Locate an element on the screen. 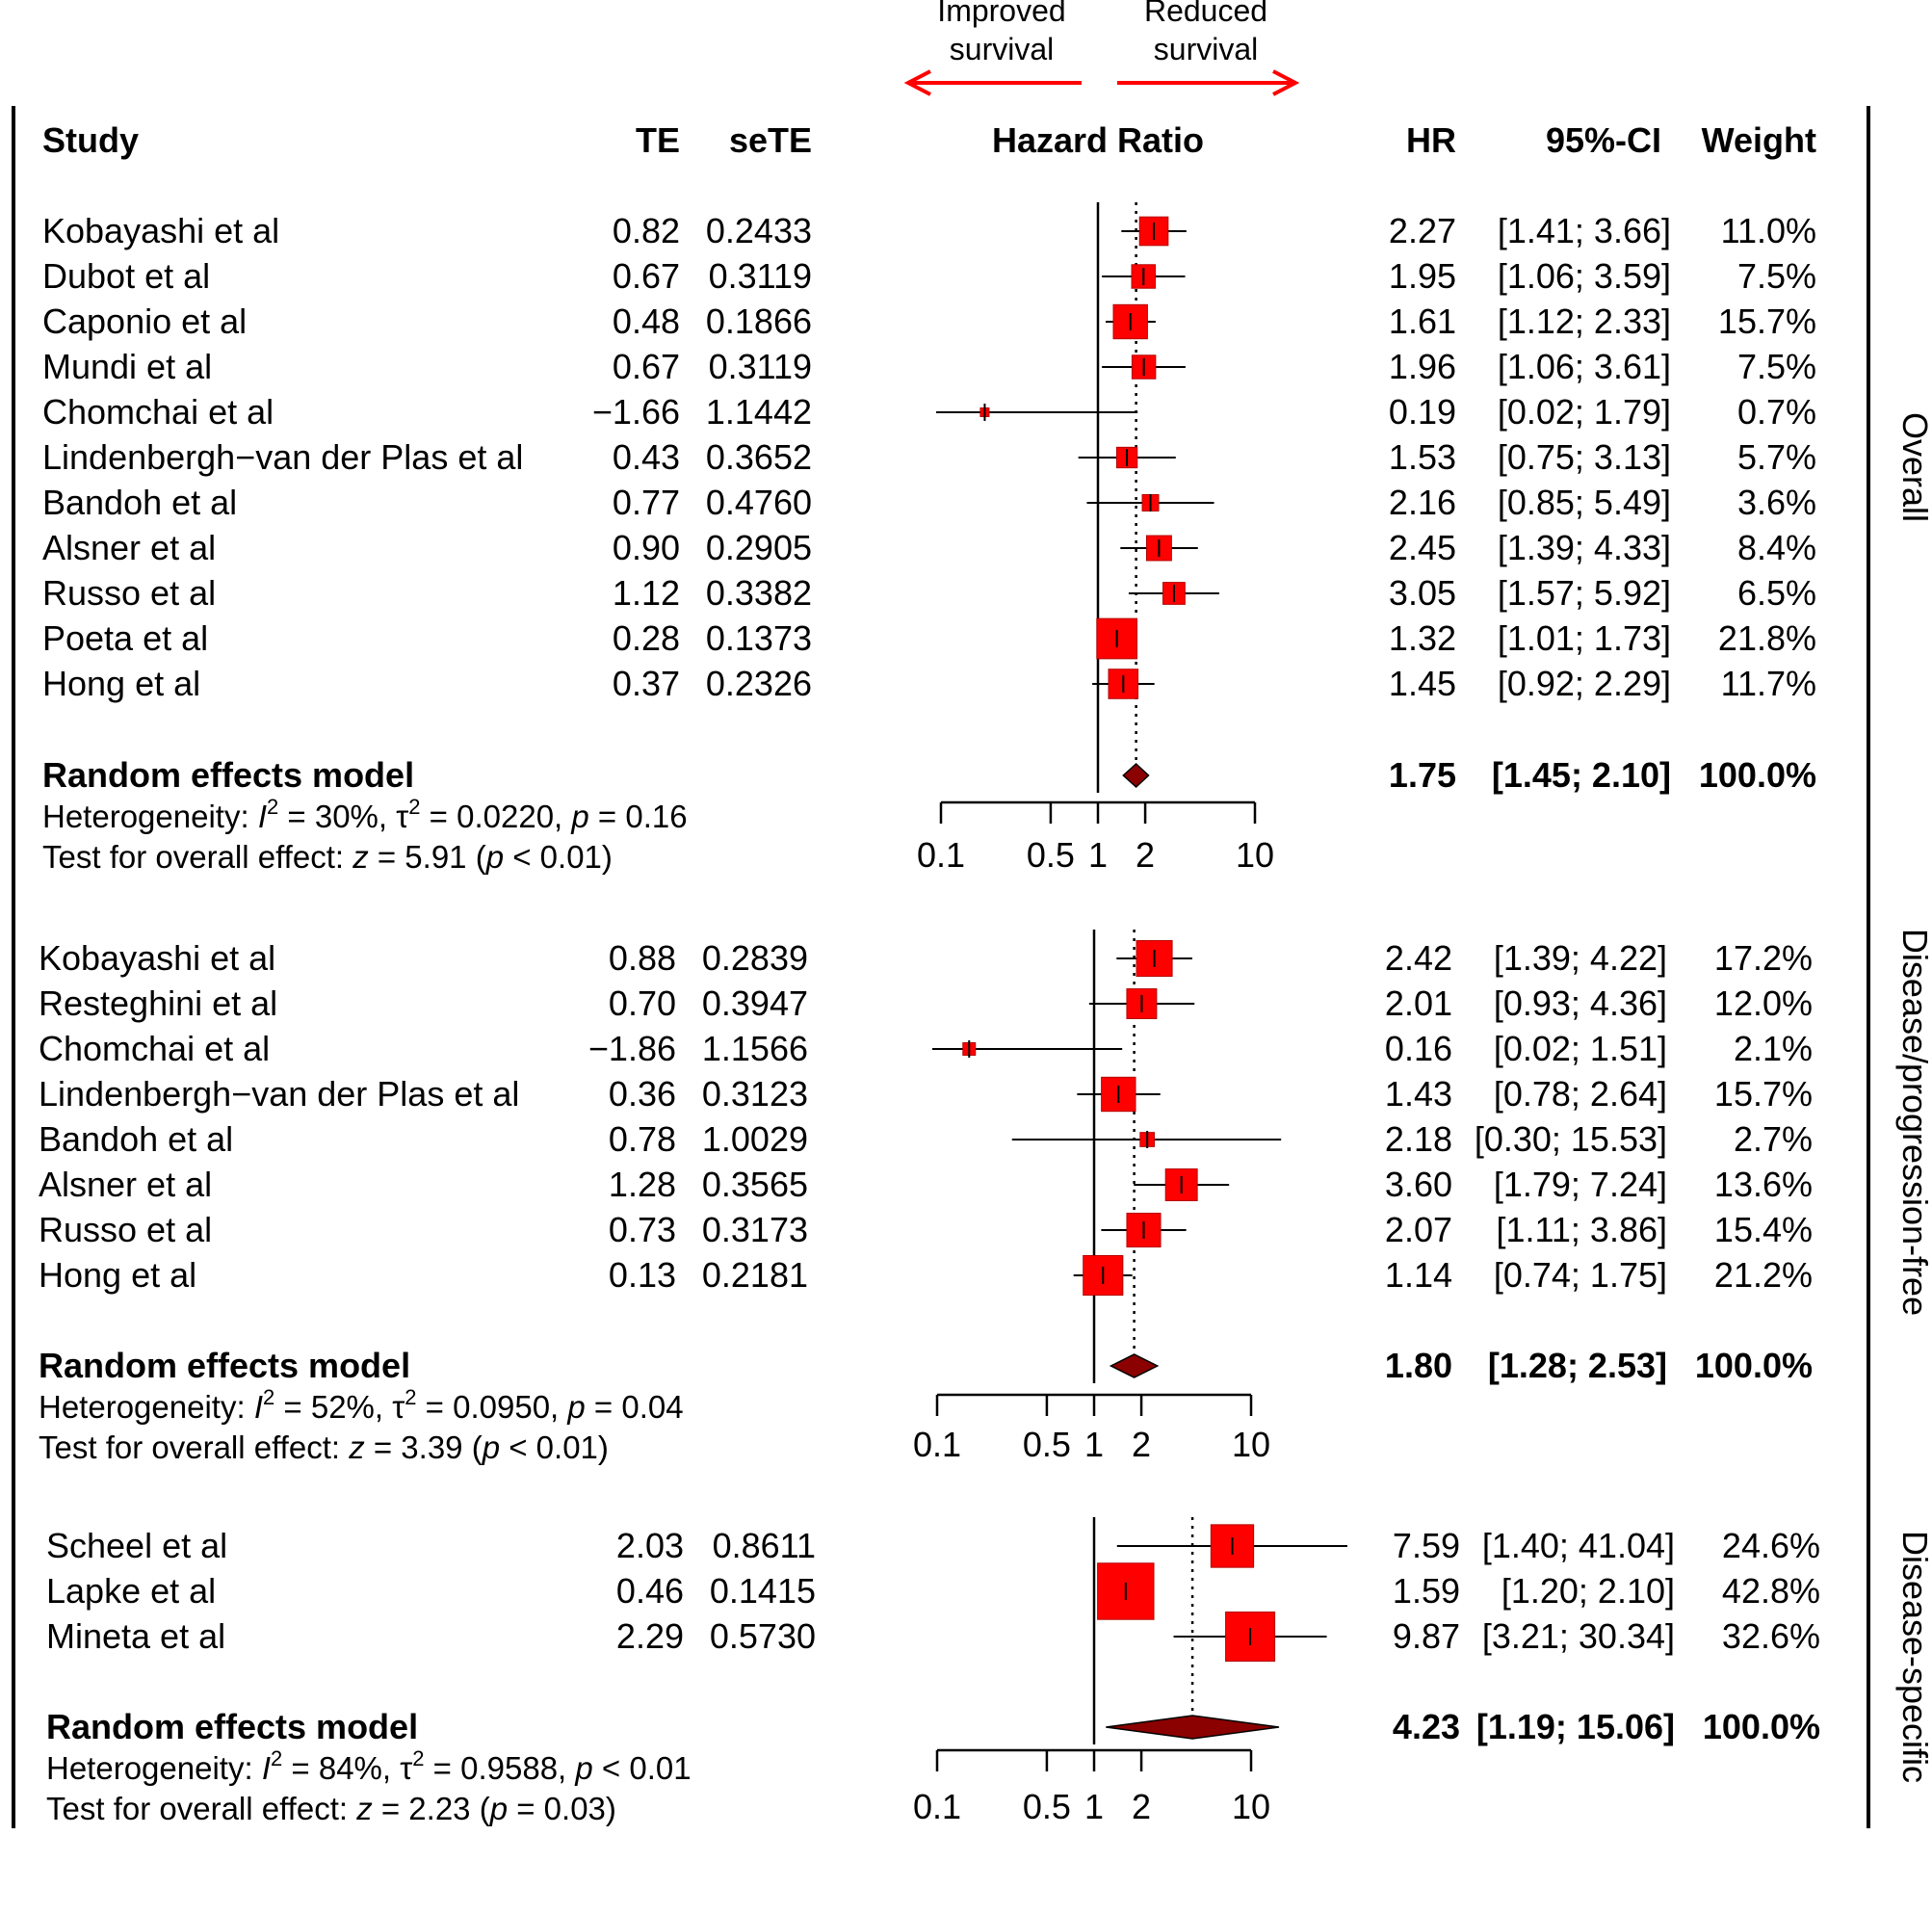 This screenshot has height=1914, width=1932. te-value: 0.73 is located at coordinates (642, 1229).